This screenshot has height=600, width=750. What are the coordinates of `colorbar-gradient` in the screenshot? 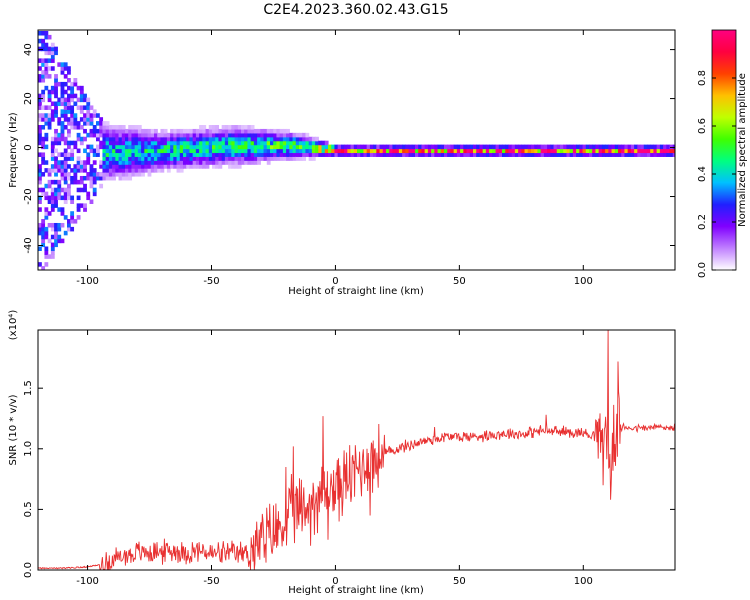 It's located at (724, 150).